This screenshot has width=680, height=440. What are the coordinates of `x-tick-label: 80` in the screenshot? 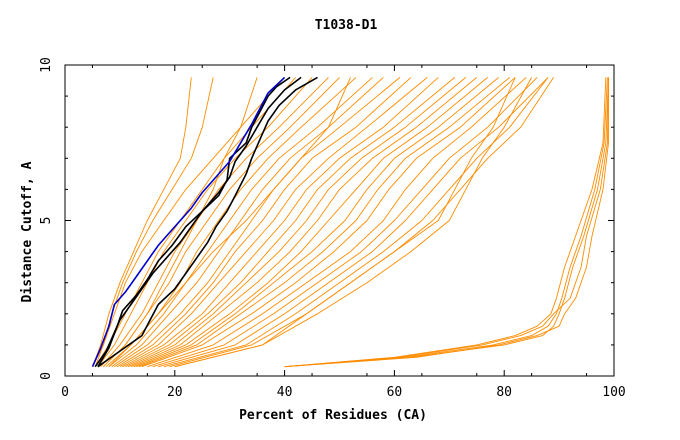 It's located at (504, 392).